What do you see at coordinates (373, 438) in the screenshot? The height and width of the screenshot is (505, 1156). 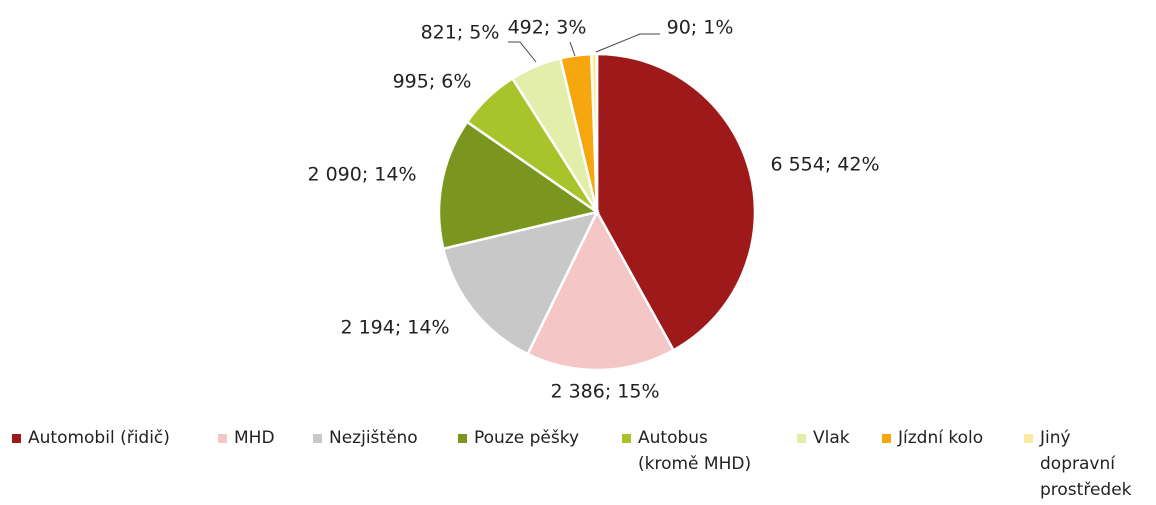 I see `legend-label: Nezjištěno` at bounding box center [373, 438].